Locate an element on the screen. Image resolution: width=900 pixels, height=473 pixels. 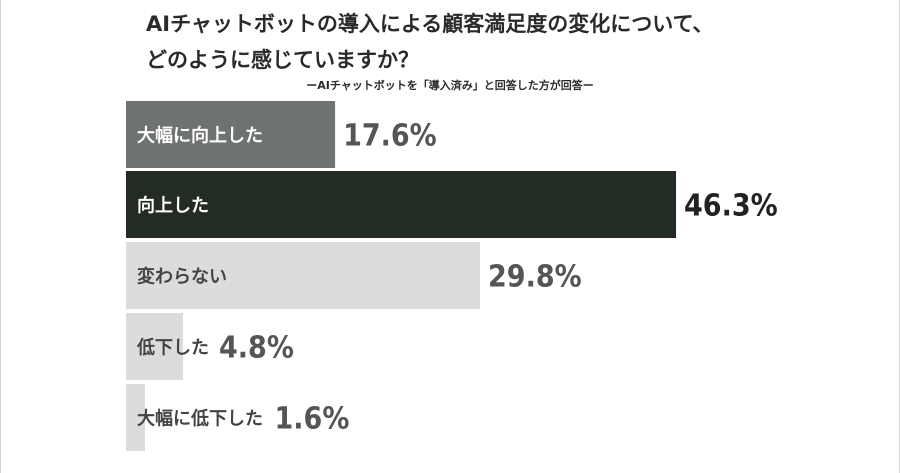
value-label-1: 17.6% is located at coordinates (390, 136).